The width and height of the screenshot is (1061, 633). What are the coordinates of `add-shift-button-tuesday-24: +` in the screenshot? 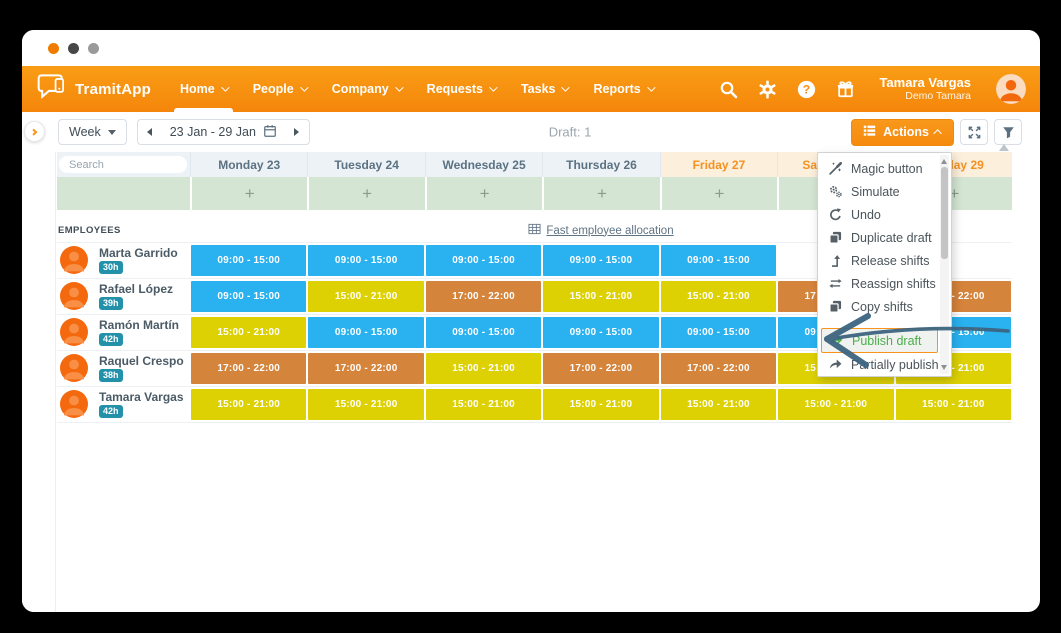 It's located at (366, 193).